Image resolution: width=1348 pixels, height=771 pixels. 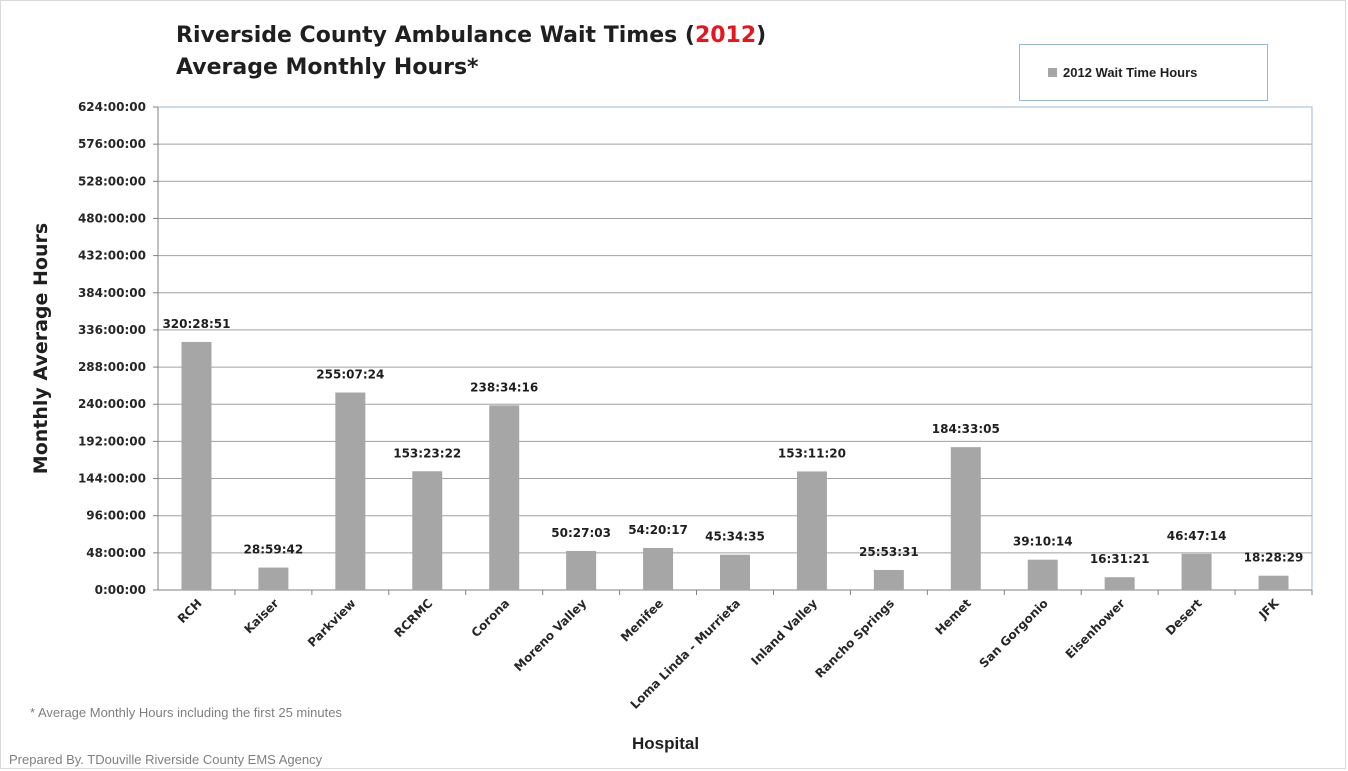 I want to click on data-label: 54:20:17, so click(x=658, y=530).